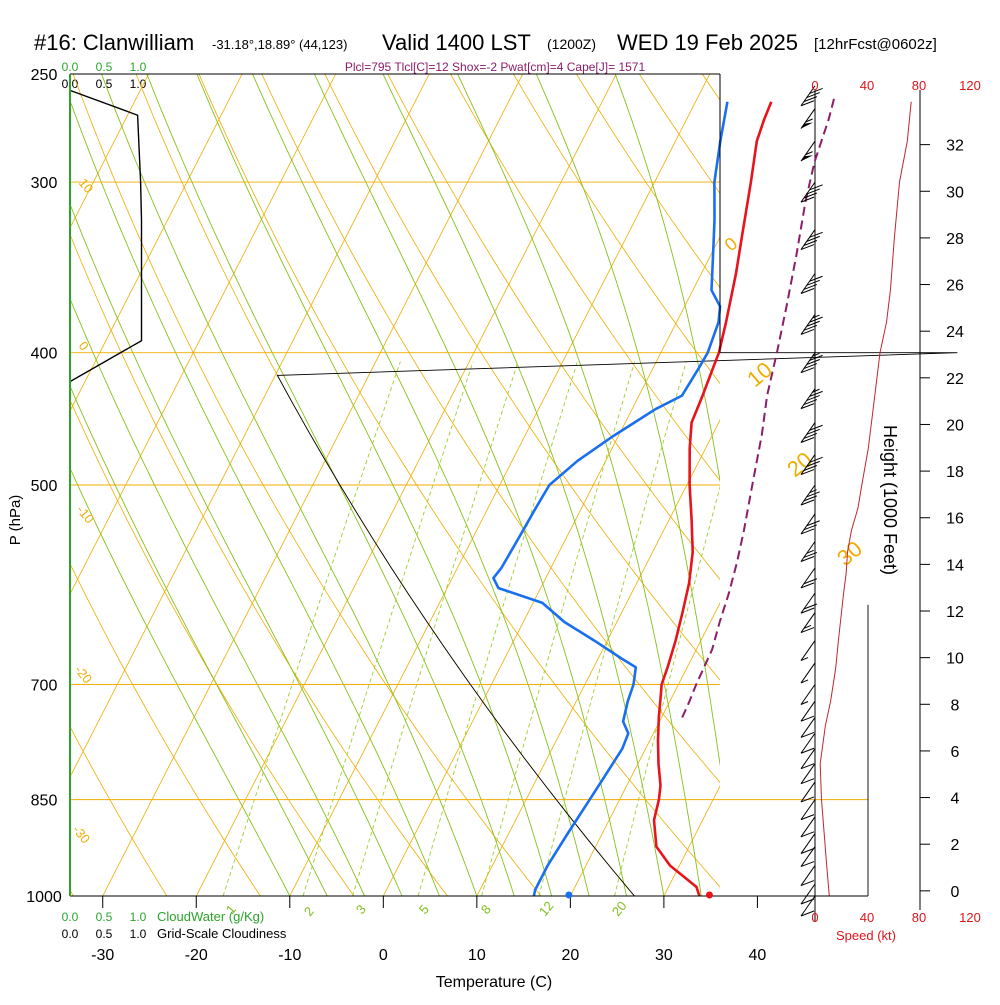 Image resolution: width=1000 pixels, height=1005 pixels. I want to click on dry-adiabat-label: 0, so click(84, 345).